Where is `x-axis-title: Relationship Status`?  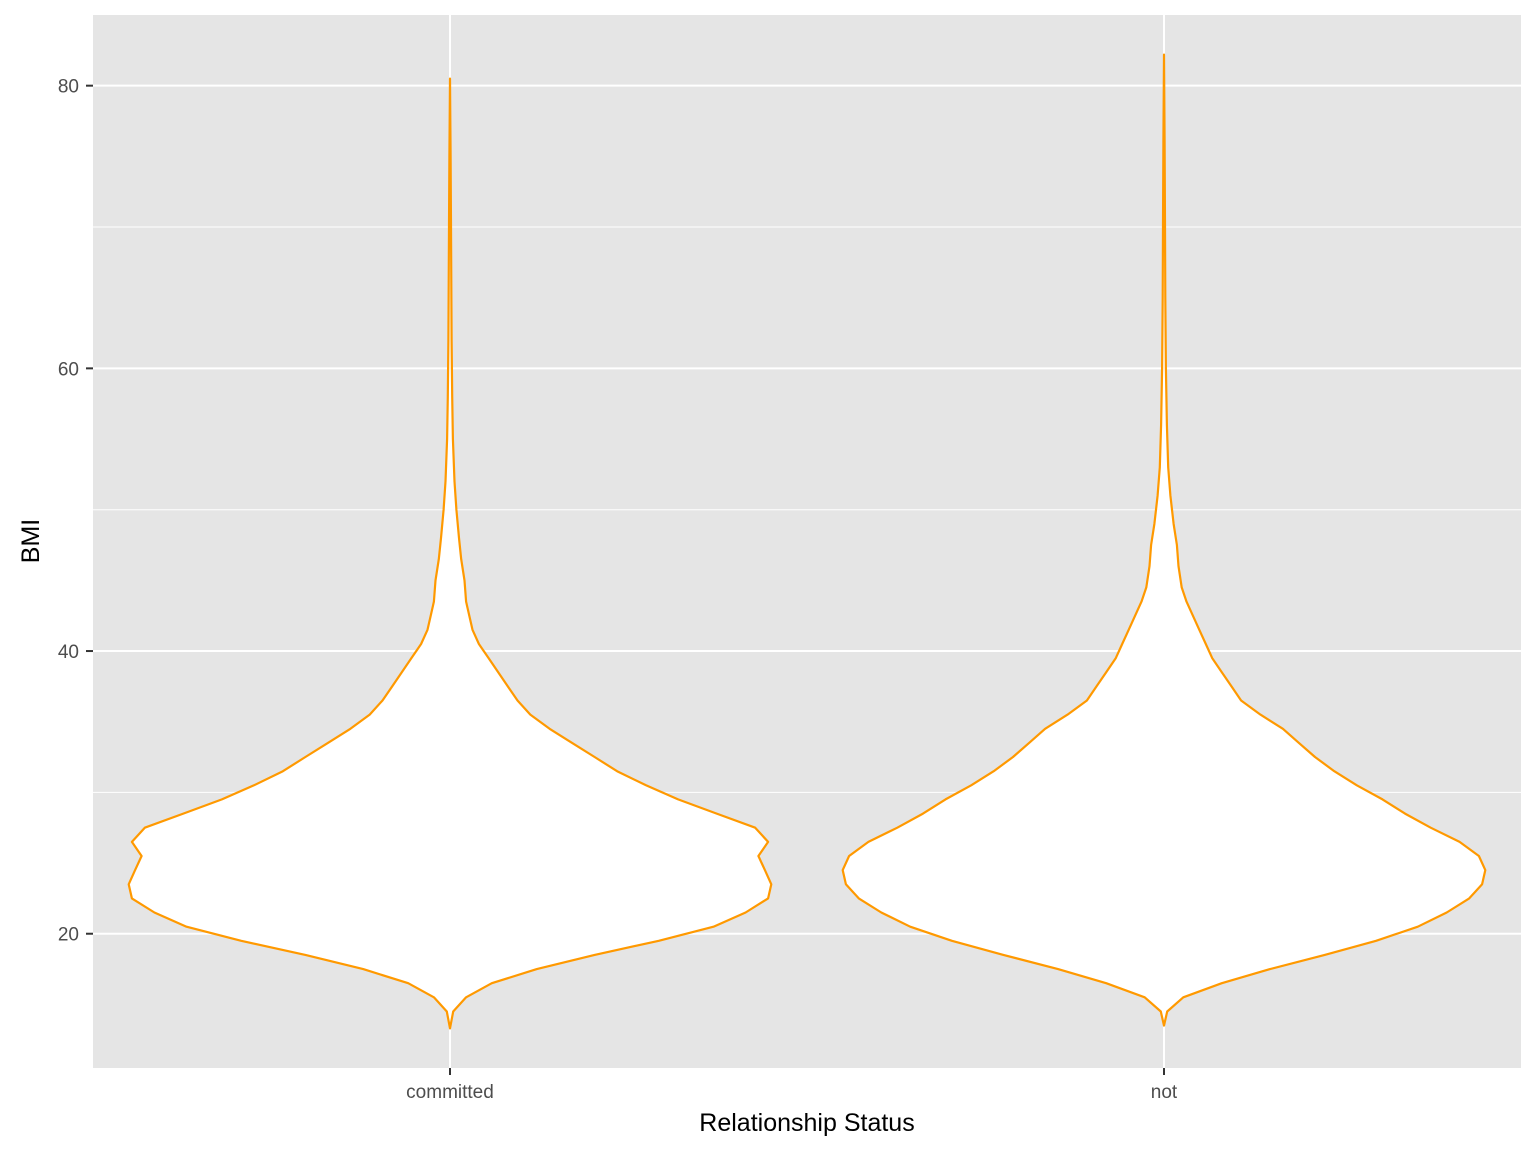
x-axis-title: Relationship Status is located at coordinates (806, 1123).